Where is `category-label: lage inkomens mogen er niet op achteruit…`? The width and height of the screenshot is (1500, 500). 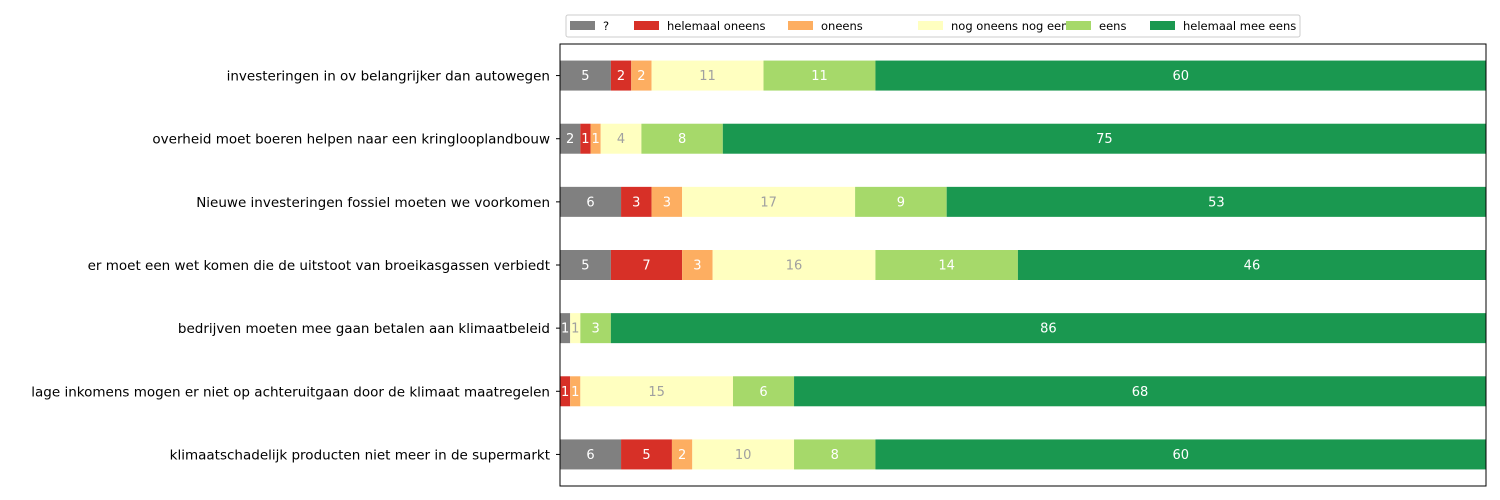
category-label: lage inkomens mogen er niet op achteruit… is located at coordinates (290, 392).